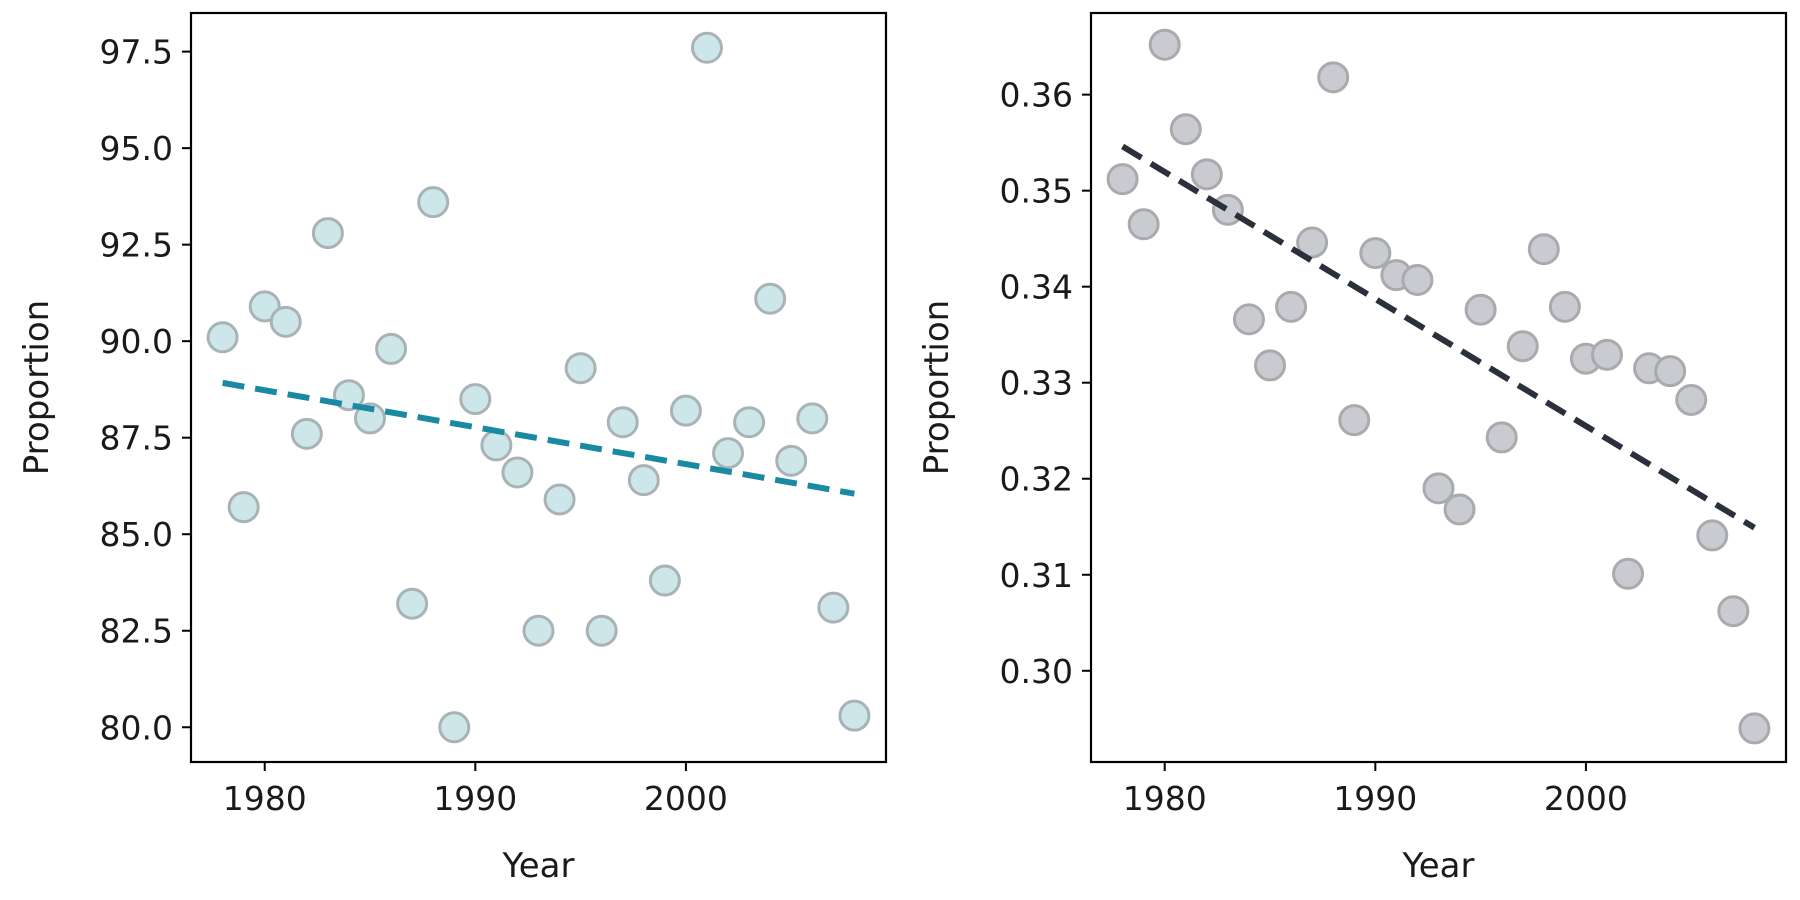  I want to click on y-tick-label: 0.30, so click(1036, 671).